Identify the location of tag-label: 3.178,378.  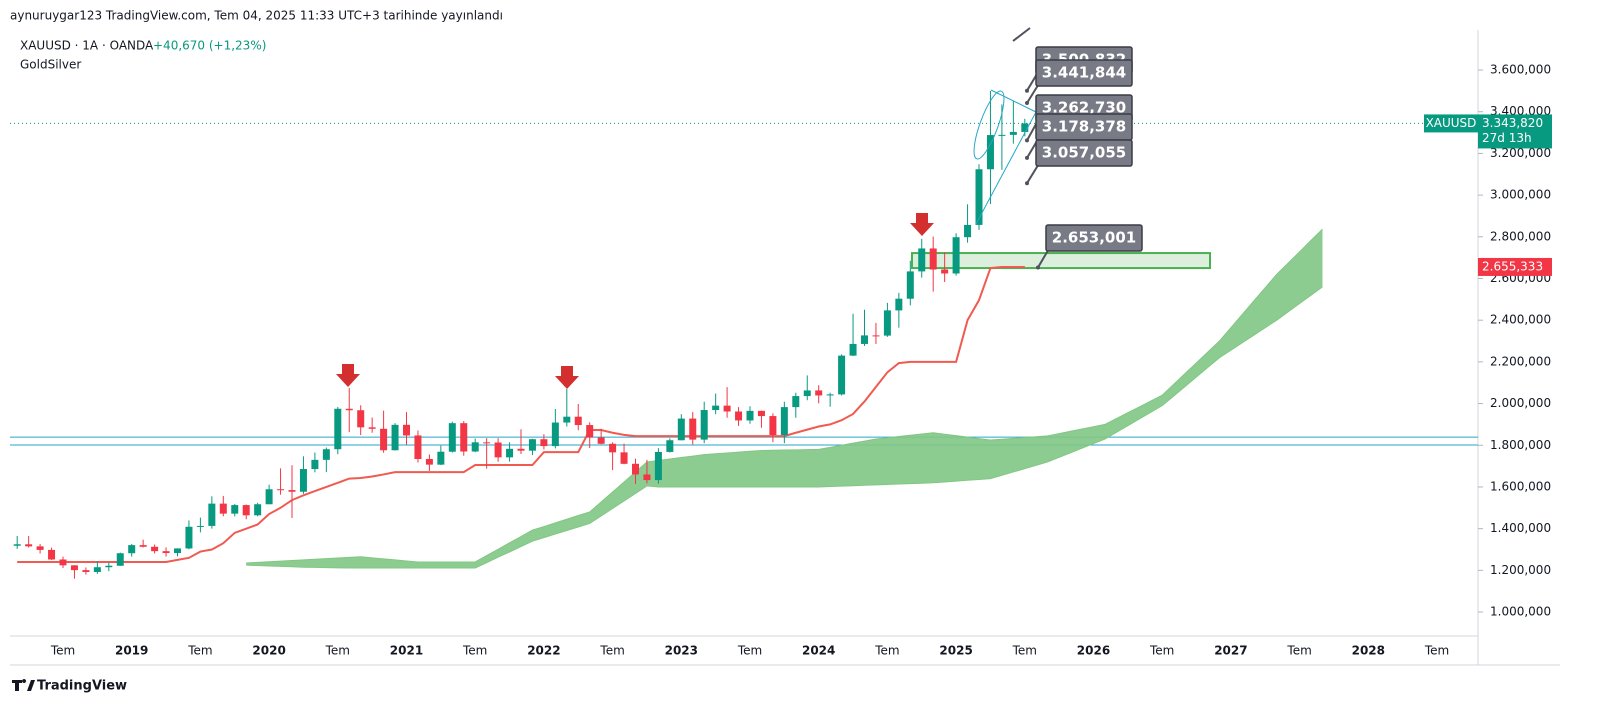
(1084, 127).